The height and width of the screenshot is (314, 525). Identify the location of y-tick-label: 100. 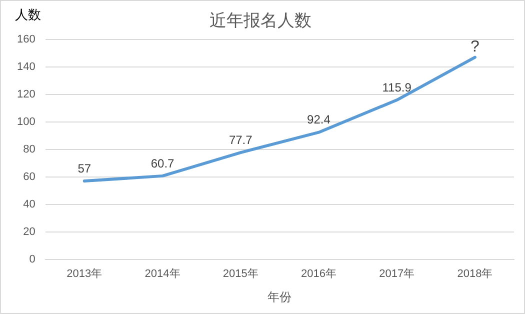
(26, 122).